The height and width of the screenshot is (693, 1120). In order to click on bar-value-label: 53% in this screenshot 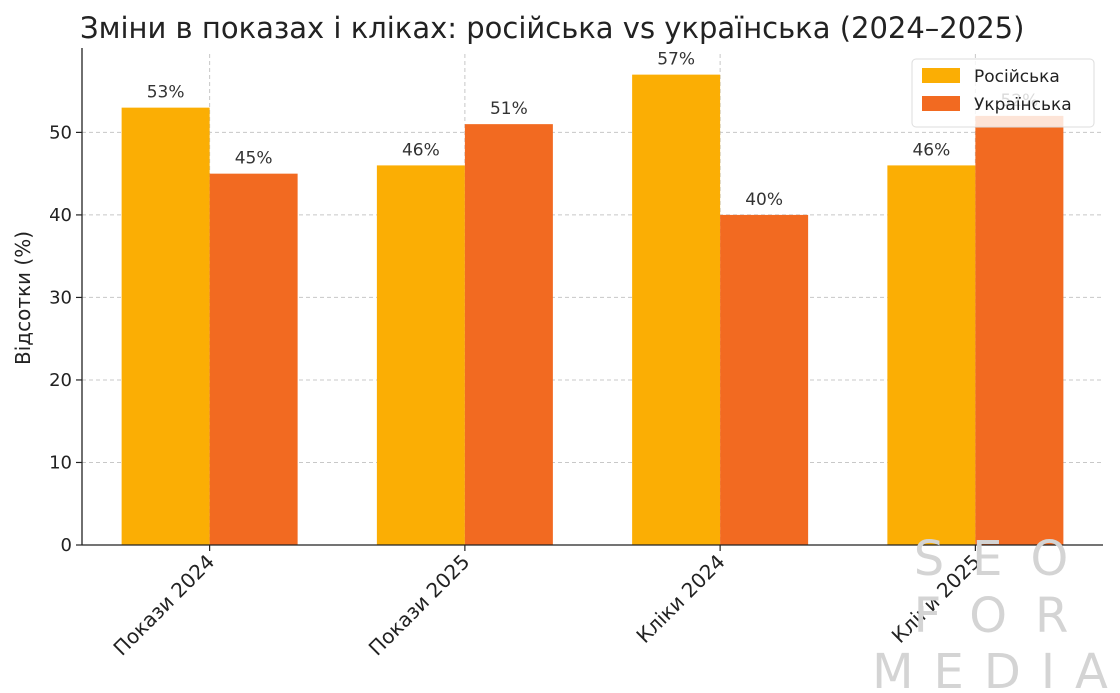, I will do `click(166, 93)`.